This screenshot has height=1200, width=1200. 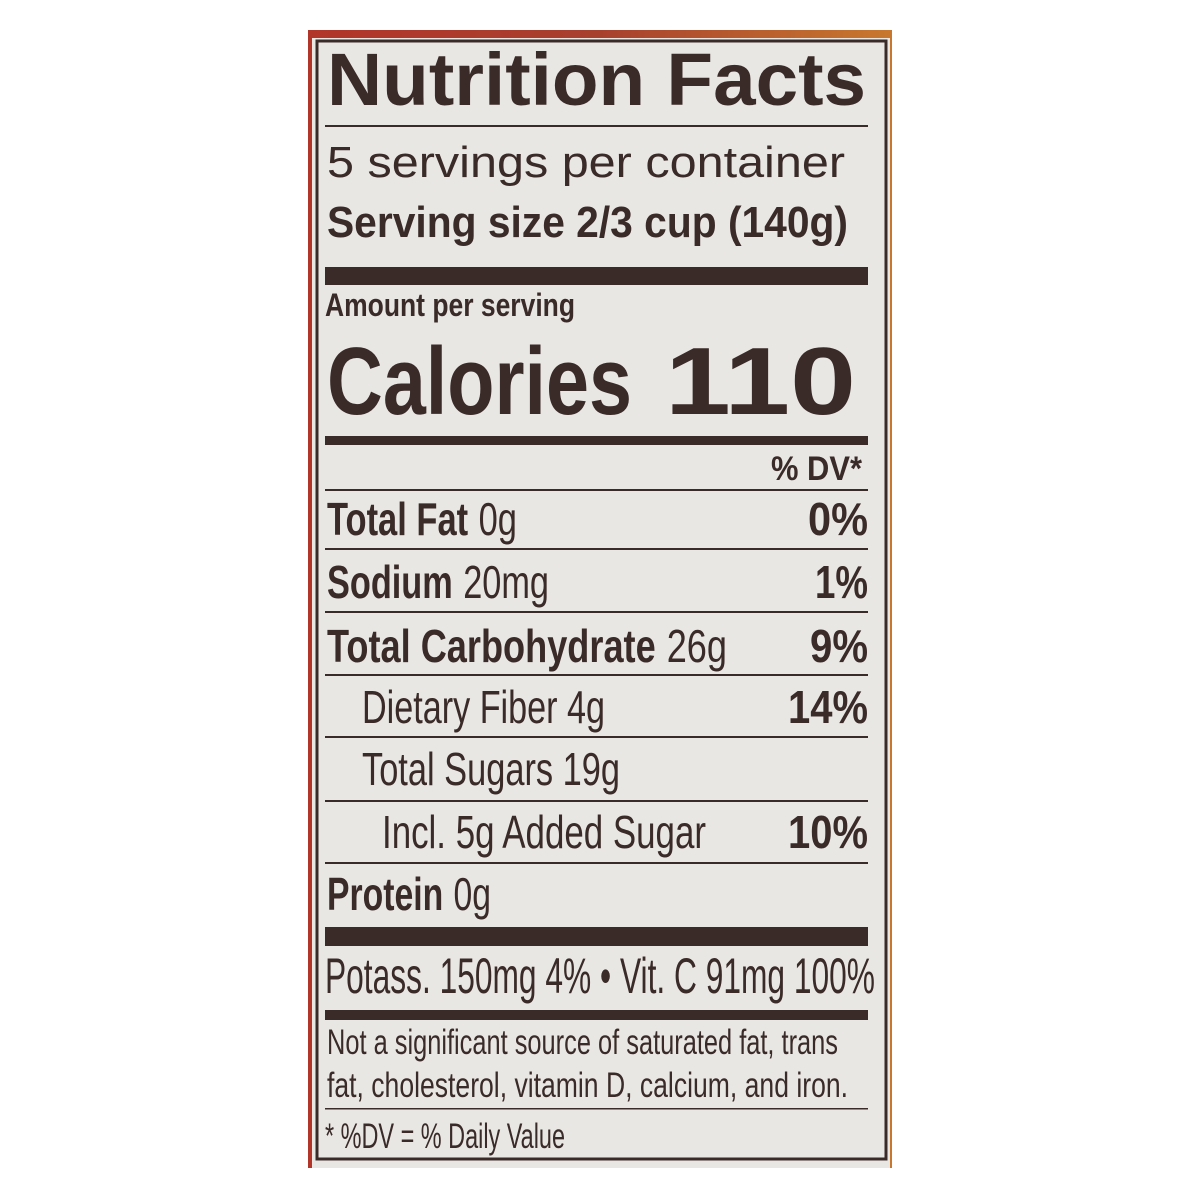 I want to click on nutrient-line-total-carbohydrate: Total Carbohydrate26g, so click(x=527, y=646).